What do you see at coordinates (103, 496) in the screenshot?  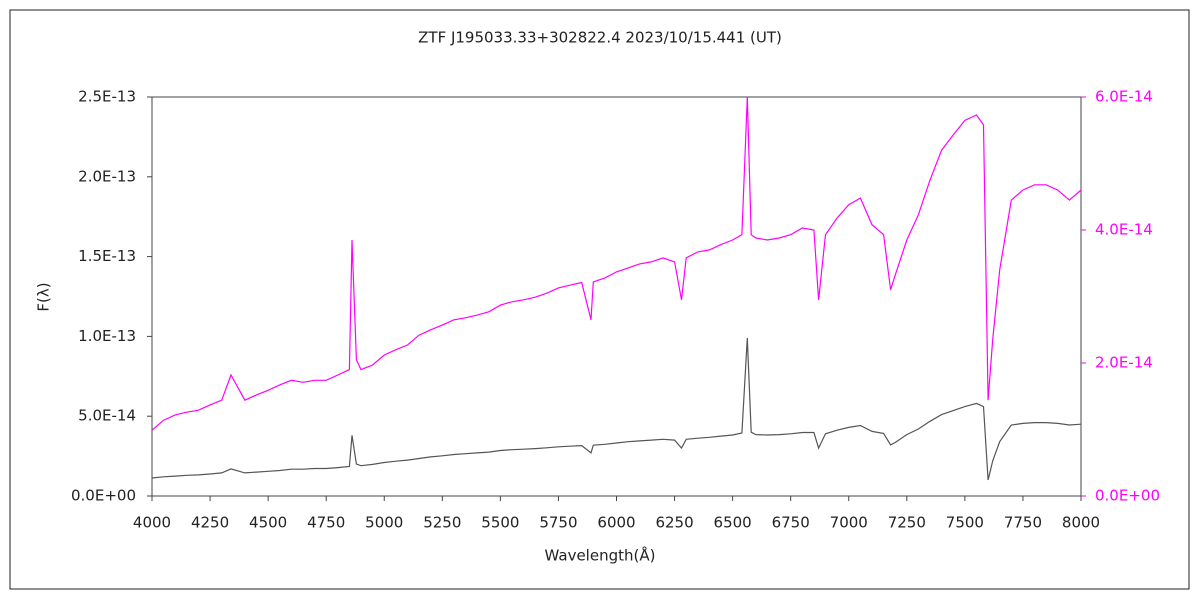 I see `y-tick-label: 0.0E+00` at bounding box center [103, 496].